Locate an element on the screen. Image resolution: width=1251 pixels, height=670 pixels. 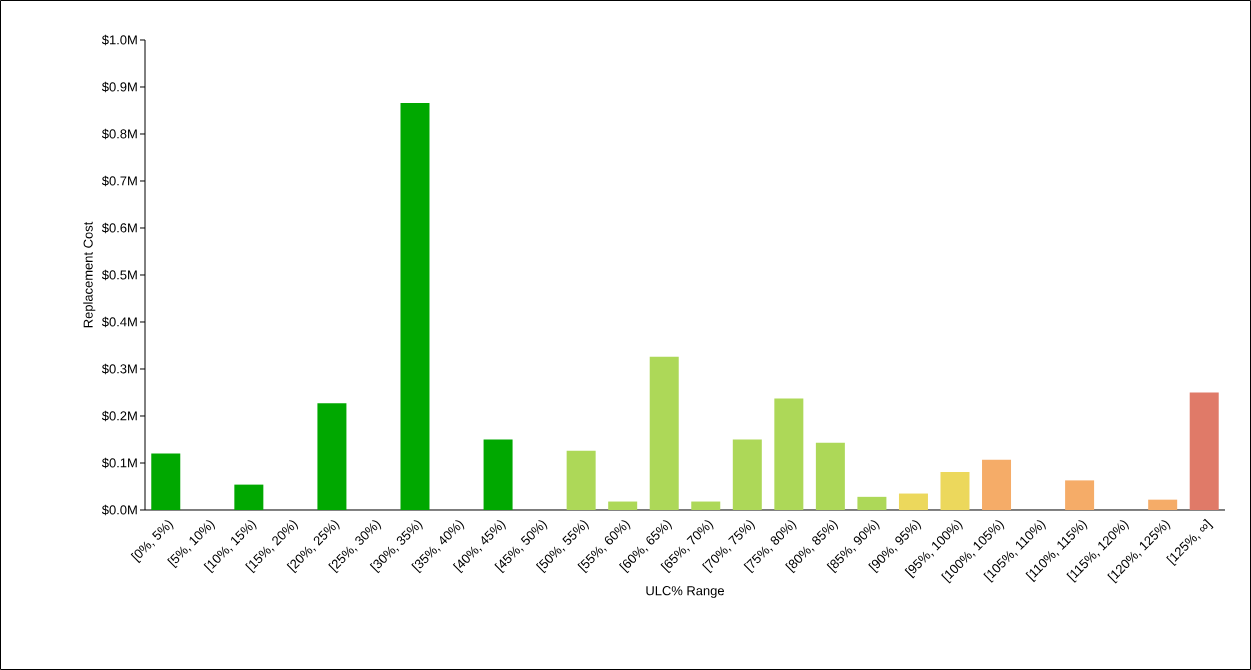
y-tick-label: $1.0M is located at coordinates (119, 40).